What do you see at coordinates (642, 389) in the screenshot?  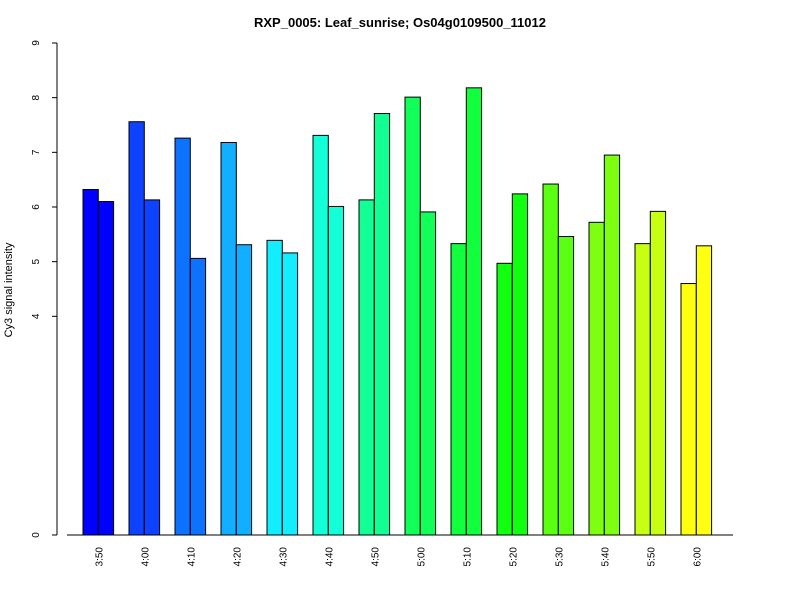 I see `bar-550-s1` at bounding box center [642, 389].